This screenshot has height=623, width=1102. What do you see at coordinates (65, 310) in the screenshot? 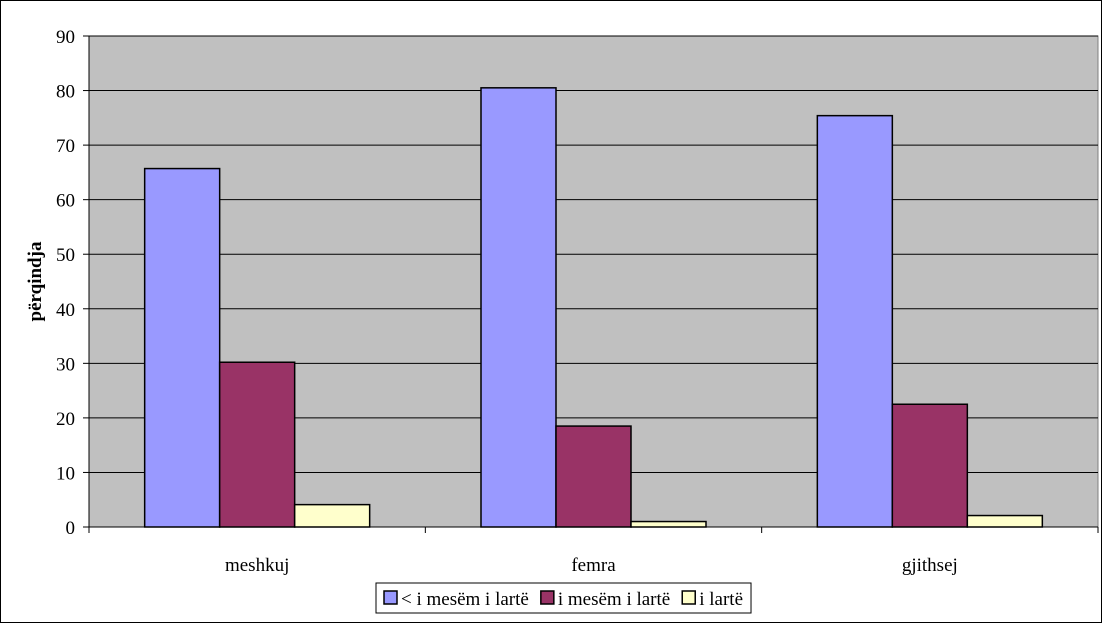
I see `y-tick-label: 40` at bounding box center [65, 310].